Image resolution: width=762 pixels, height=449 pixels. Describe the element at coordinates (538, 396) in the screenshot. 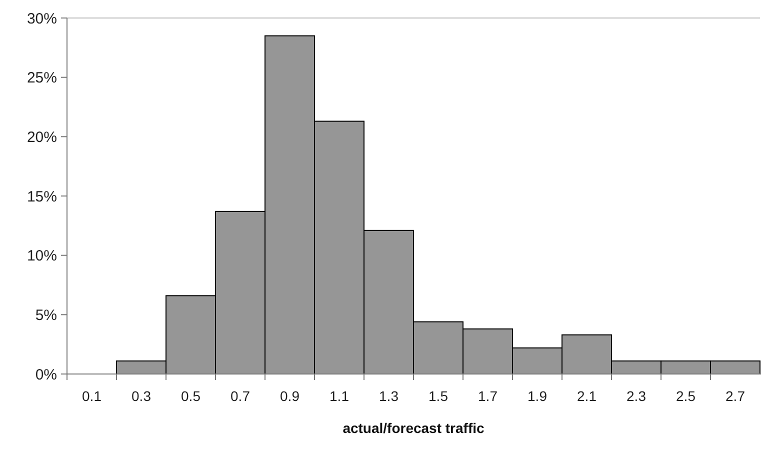

I see `x-tick-label: 1.9` at that location.